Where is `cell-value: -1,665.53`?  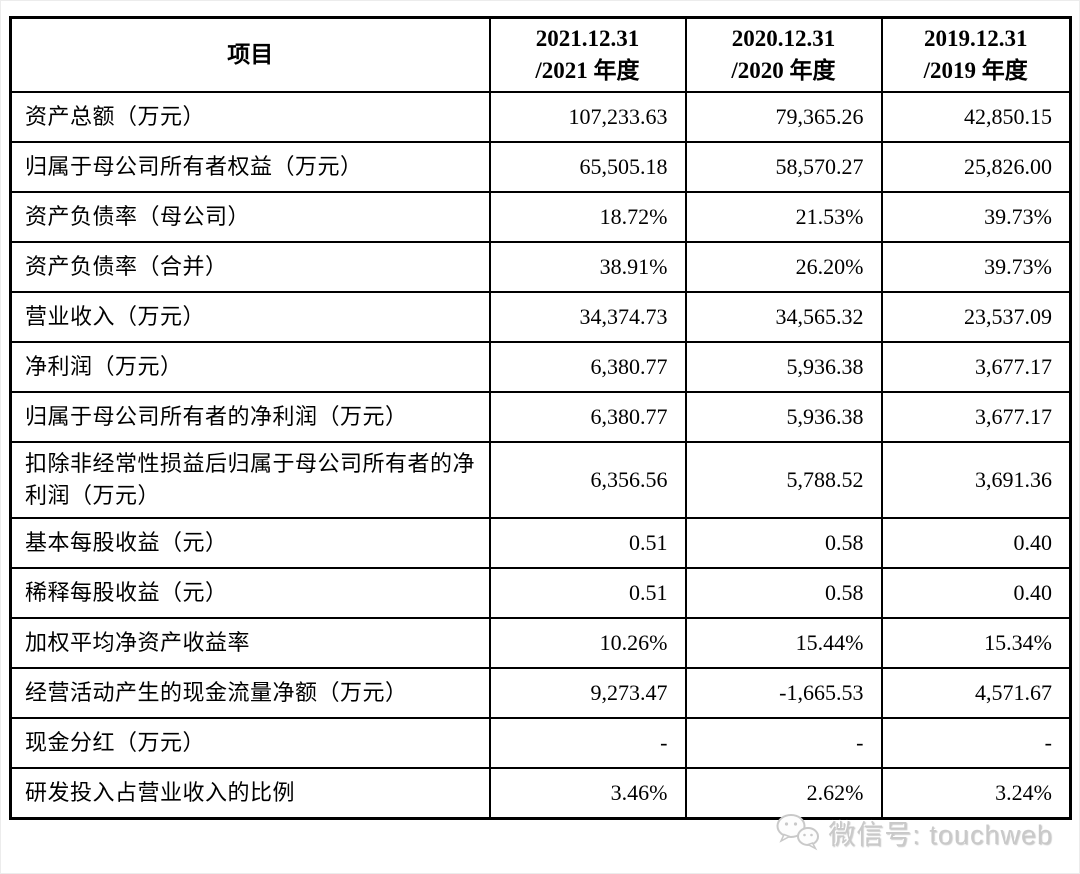
cell-value: -1,665.53 is located at coordinates (783, 693).